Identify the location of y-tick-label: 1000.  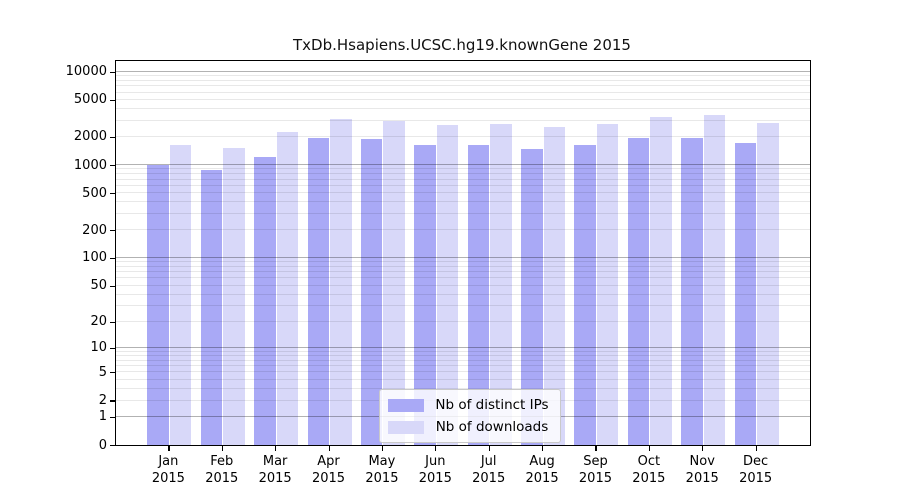
(90, 165).